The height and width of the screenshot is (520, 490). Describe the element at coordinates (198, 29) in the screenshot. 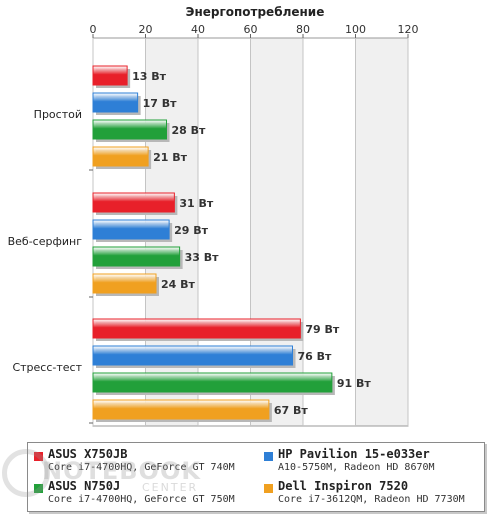

I see `tick-label: 40` at that location.